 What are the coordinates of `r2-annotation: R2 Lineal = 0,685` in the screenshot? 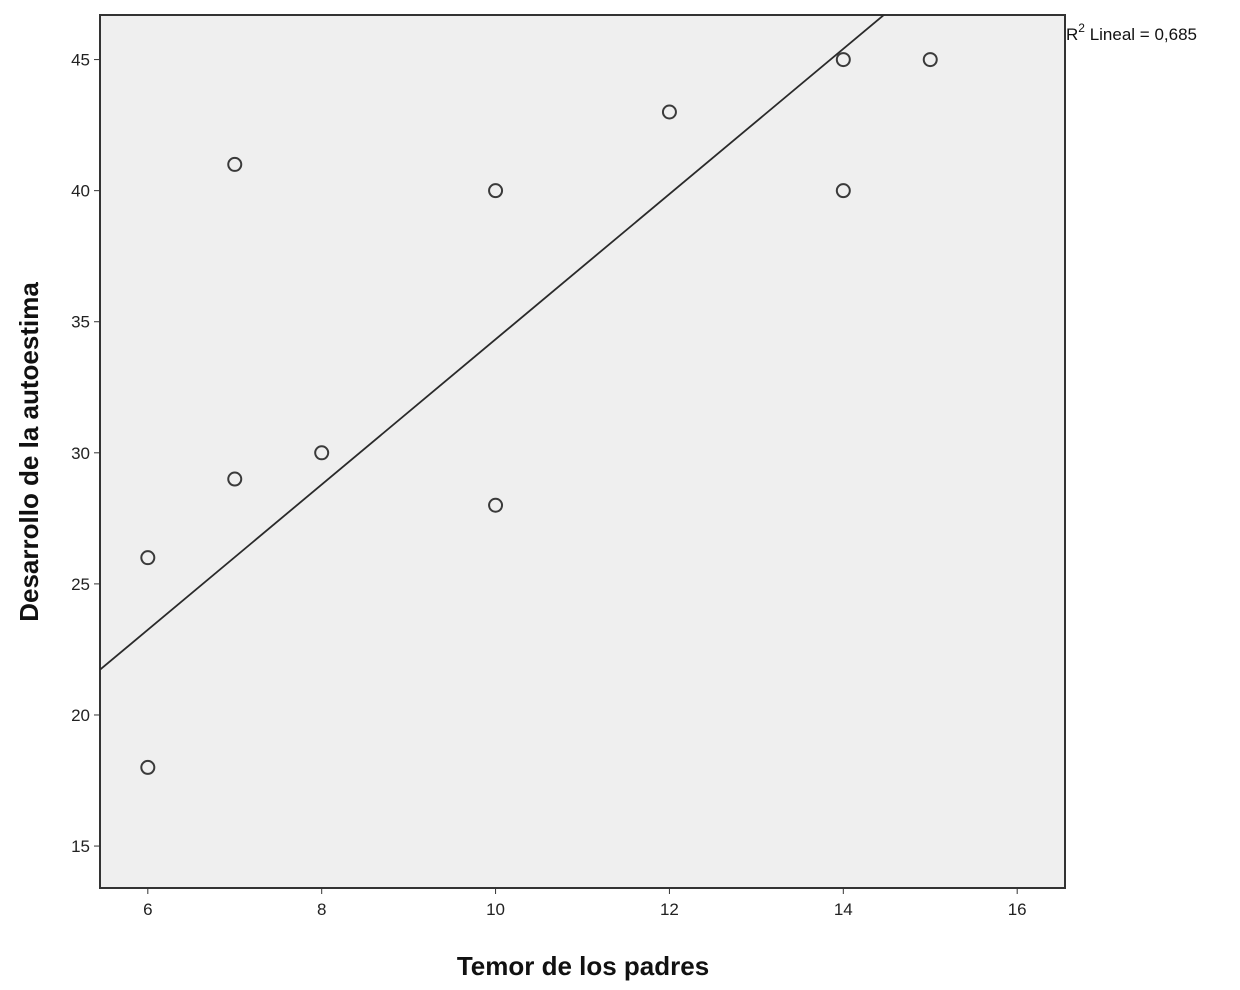 It's located at (1131, 32).